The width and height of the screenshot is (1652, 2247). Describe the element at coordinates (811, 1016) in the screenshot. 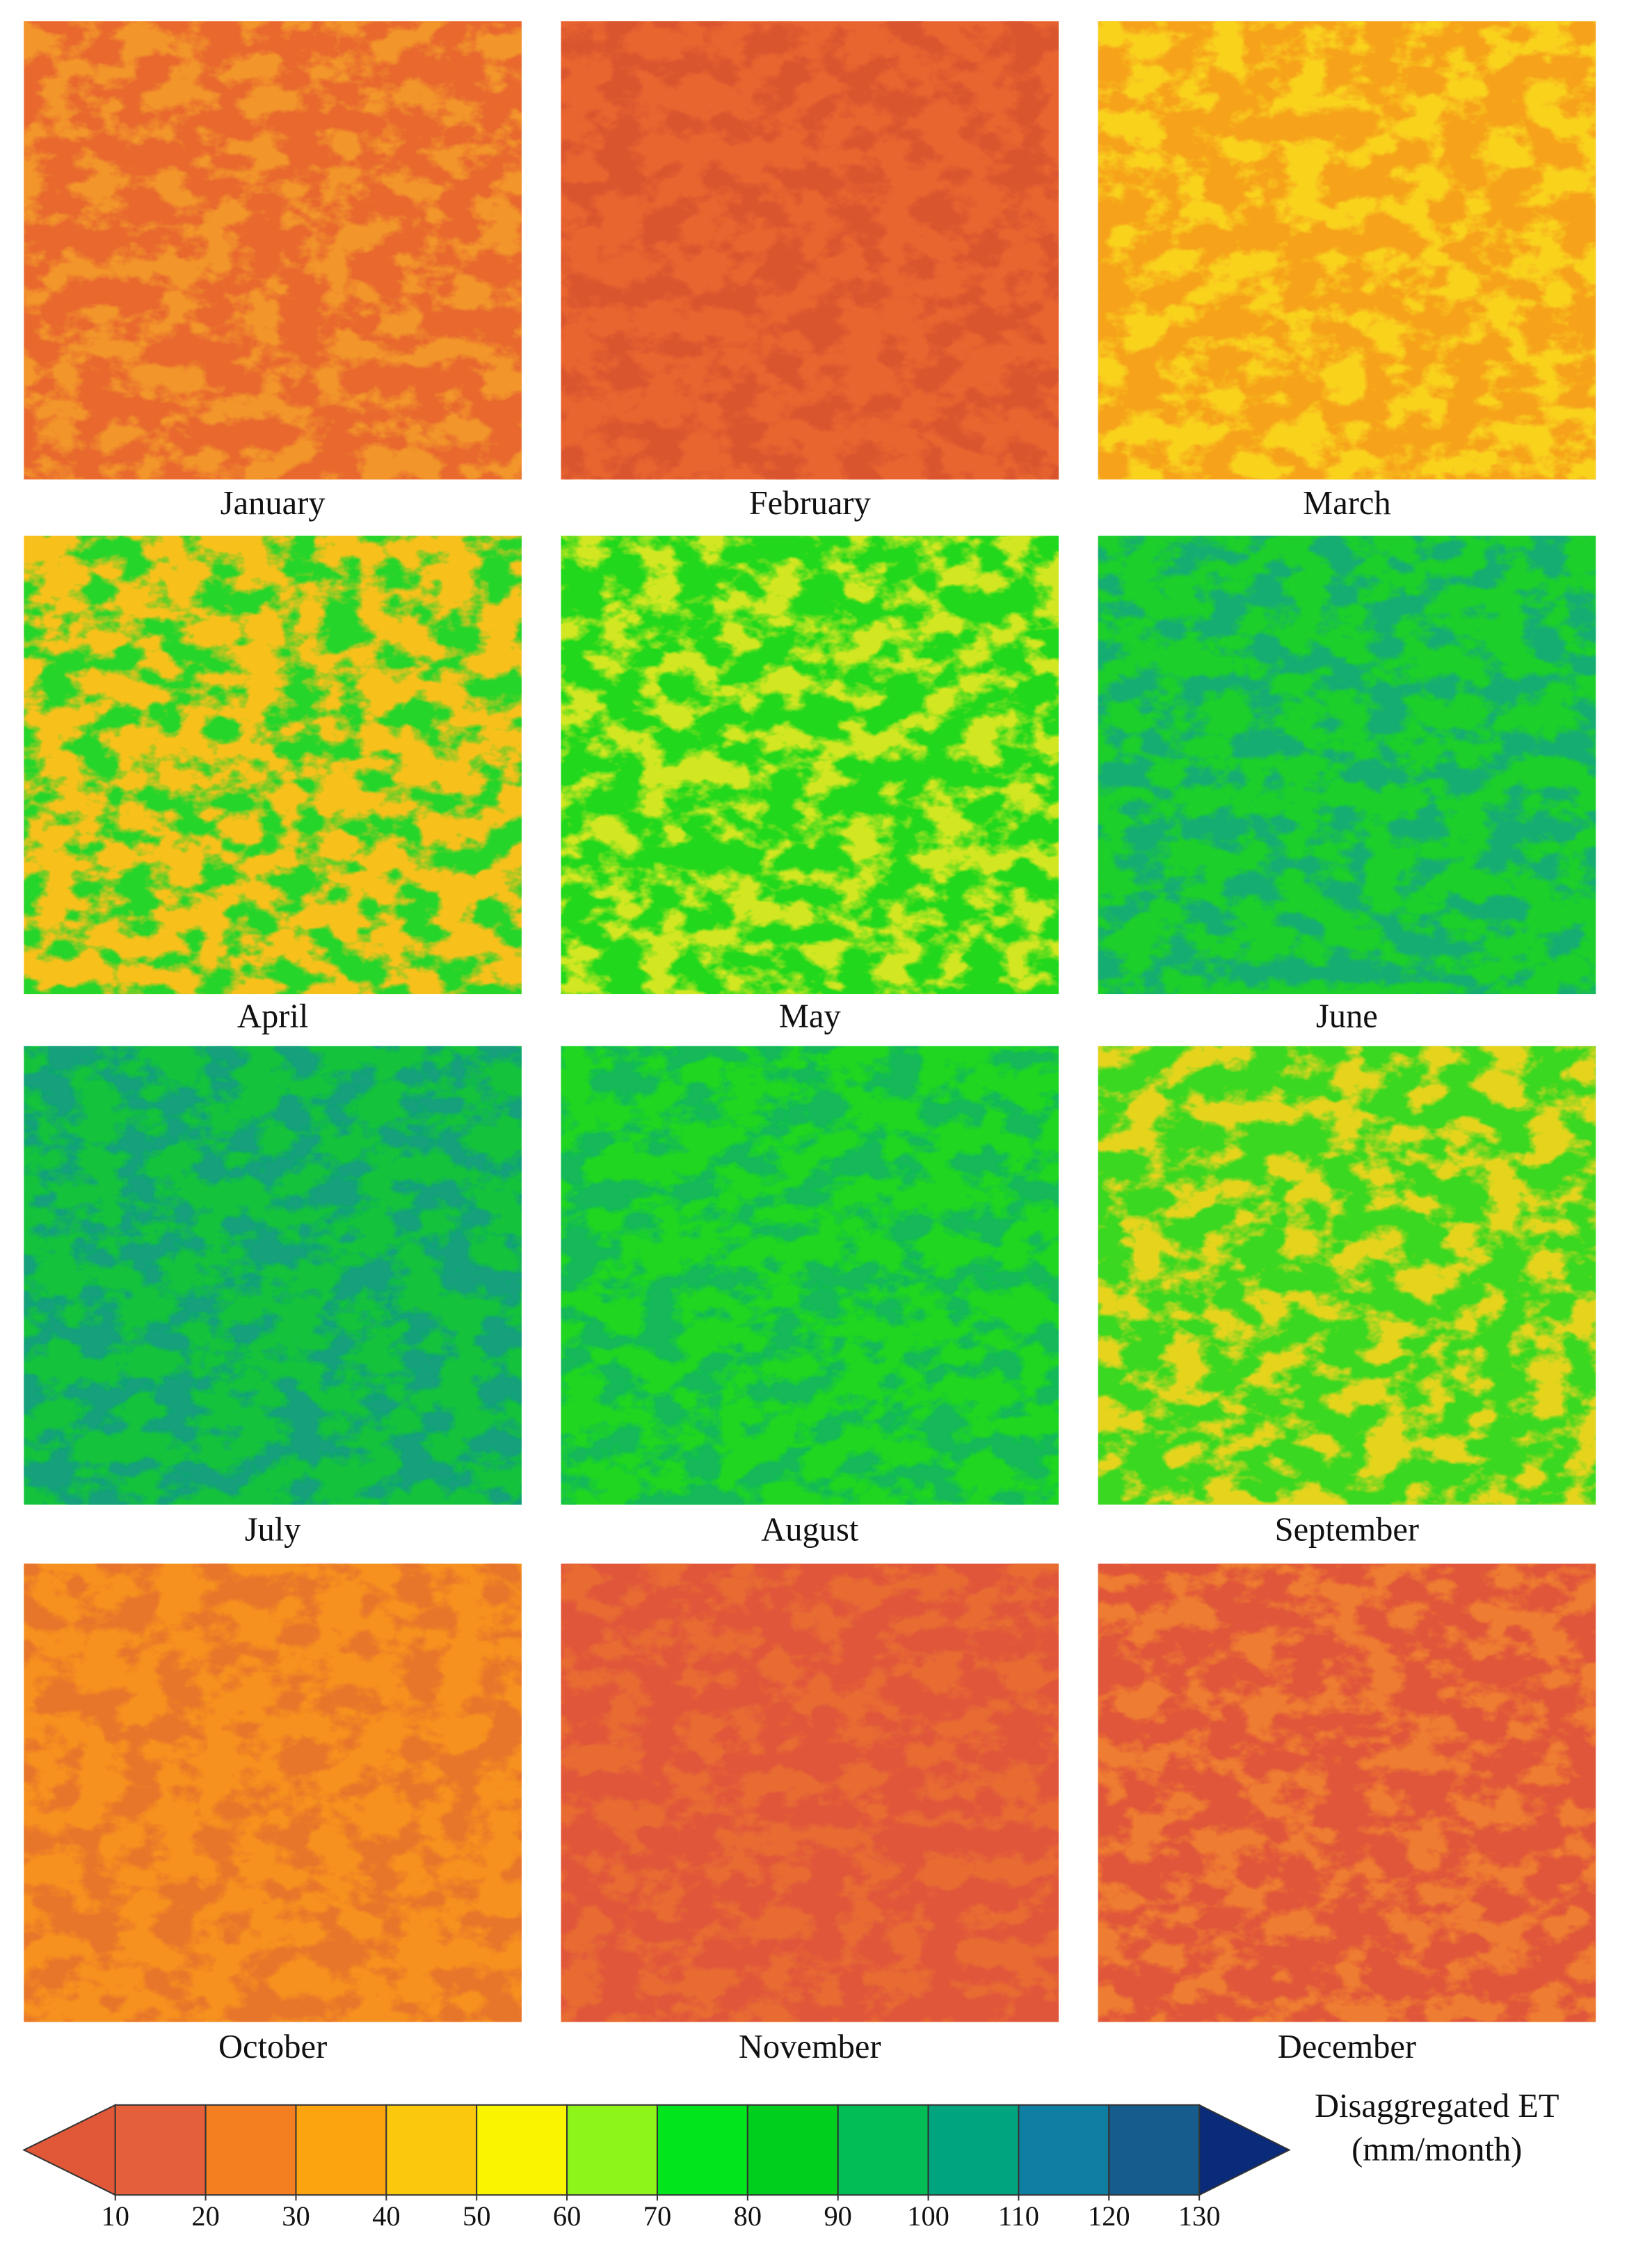

I see `panel-label: May` at that location.